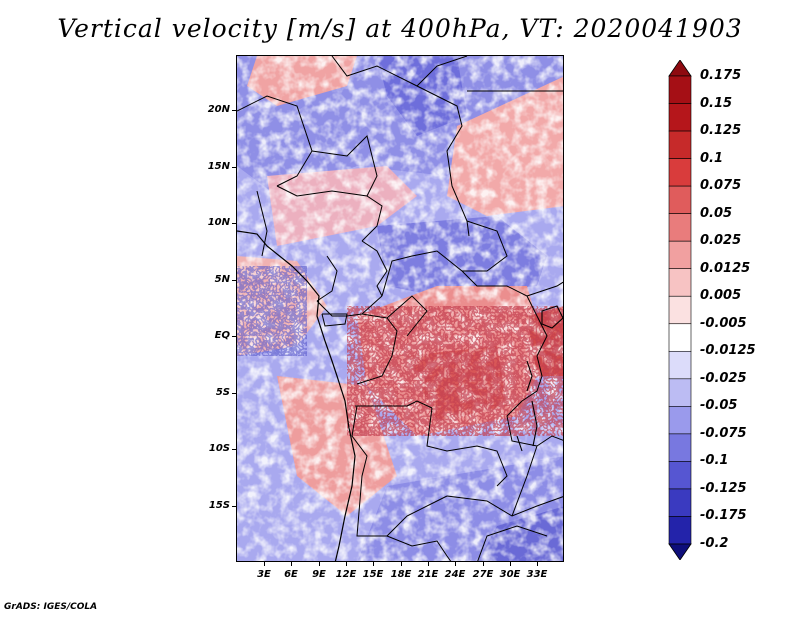  I want to click on colorbar-label: 0.0125, so click(725, 268).